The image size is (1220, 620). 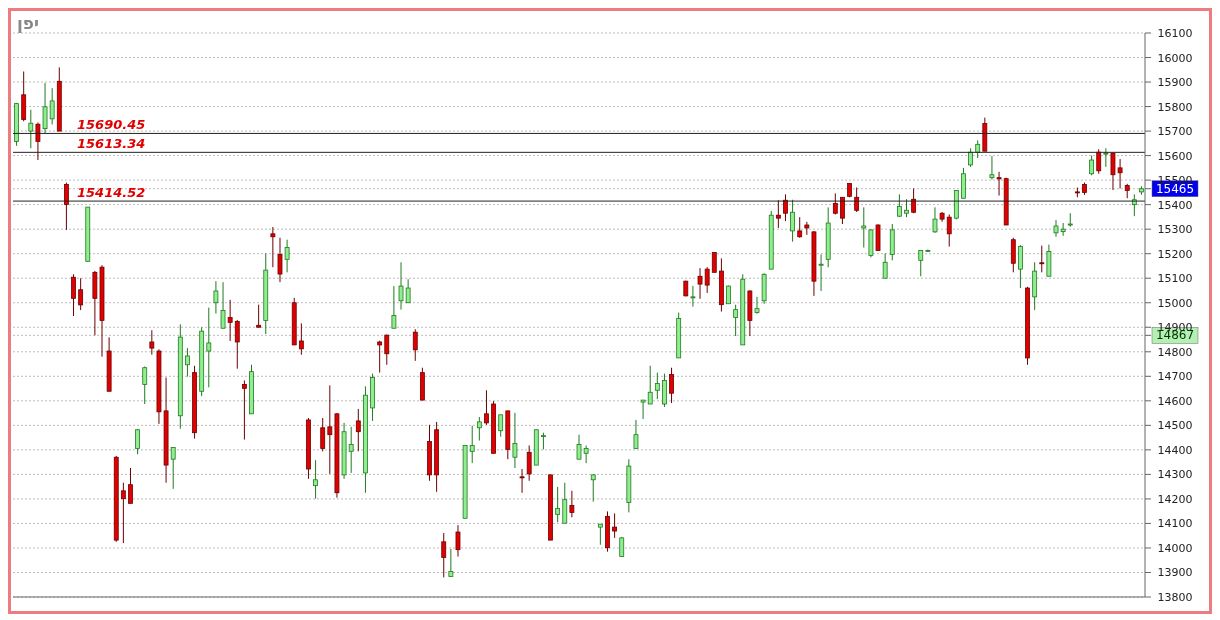 I want to click on y-tick-label: 14700, so click(x=1175, y=377).